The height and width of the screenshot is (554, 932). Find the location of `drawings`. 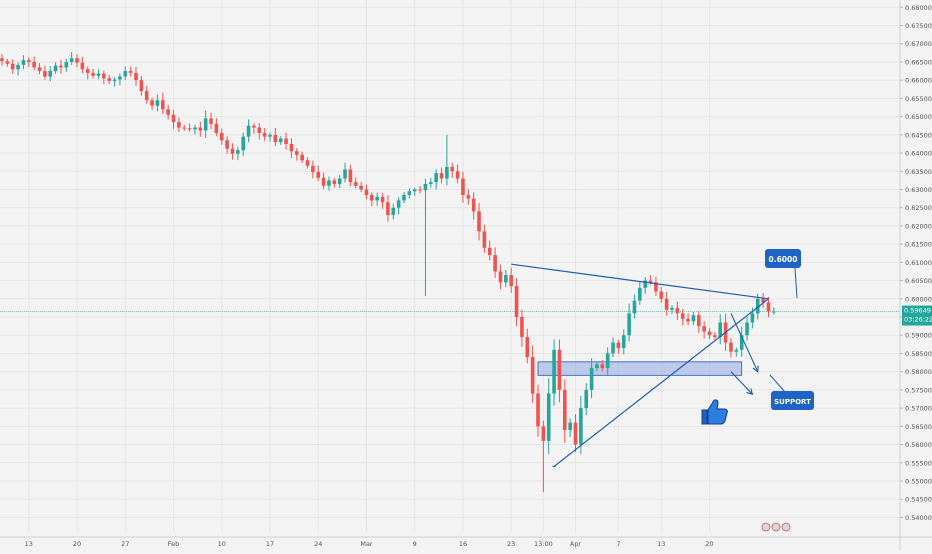

drawings is located at coordinates (654, 365).